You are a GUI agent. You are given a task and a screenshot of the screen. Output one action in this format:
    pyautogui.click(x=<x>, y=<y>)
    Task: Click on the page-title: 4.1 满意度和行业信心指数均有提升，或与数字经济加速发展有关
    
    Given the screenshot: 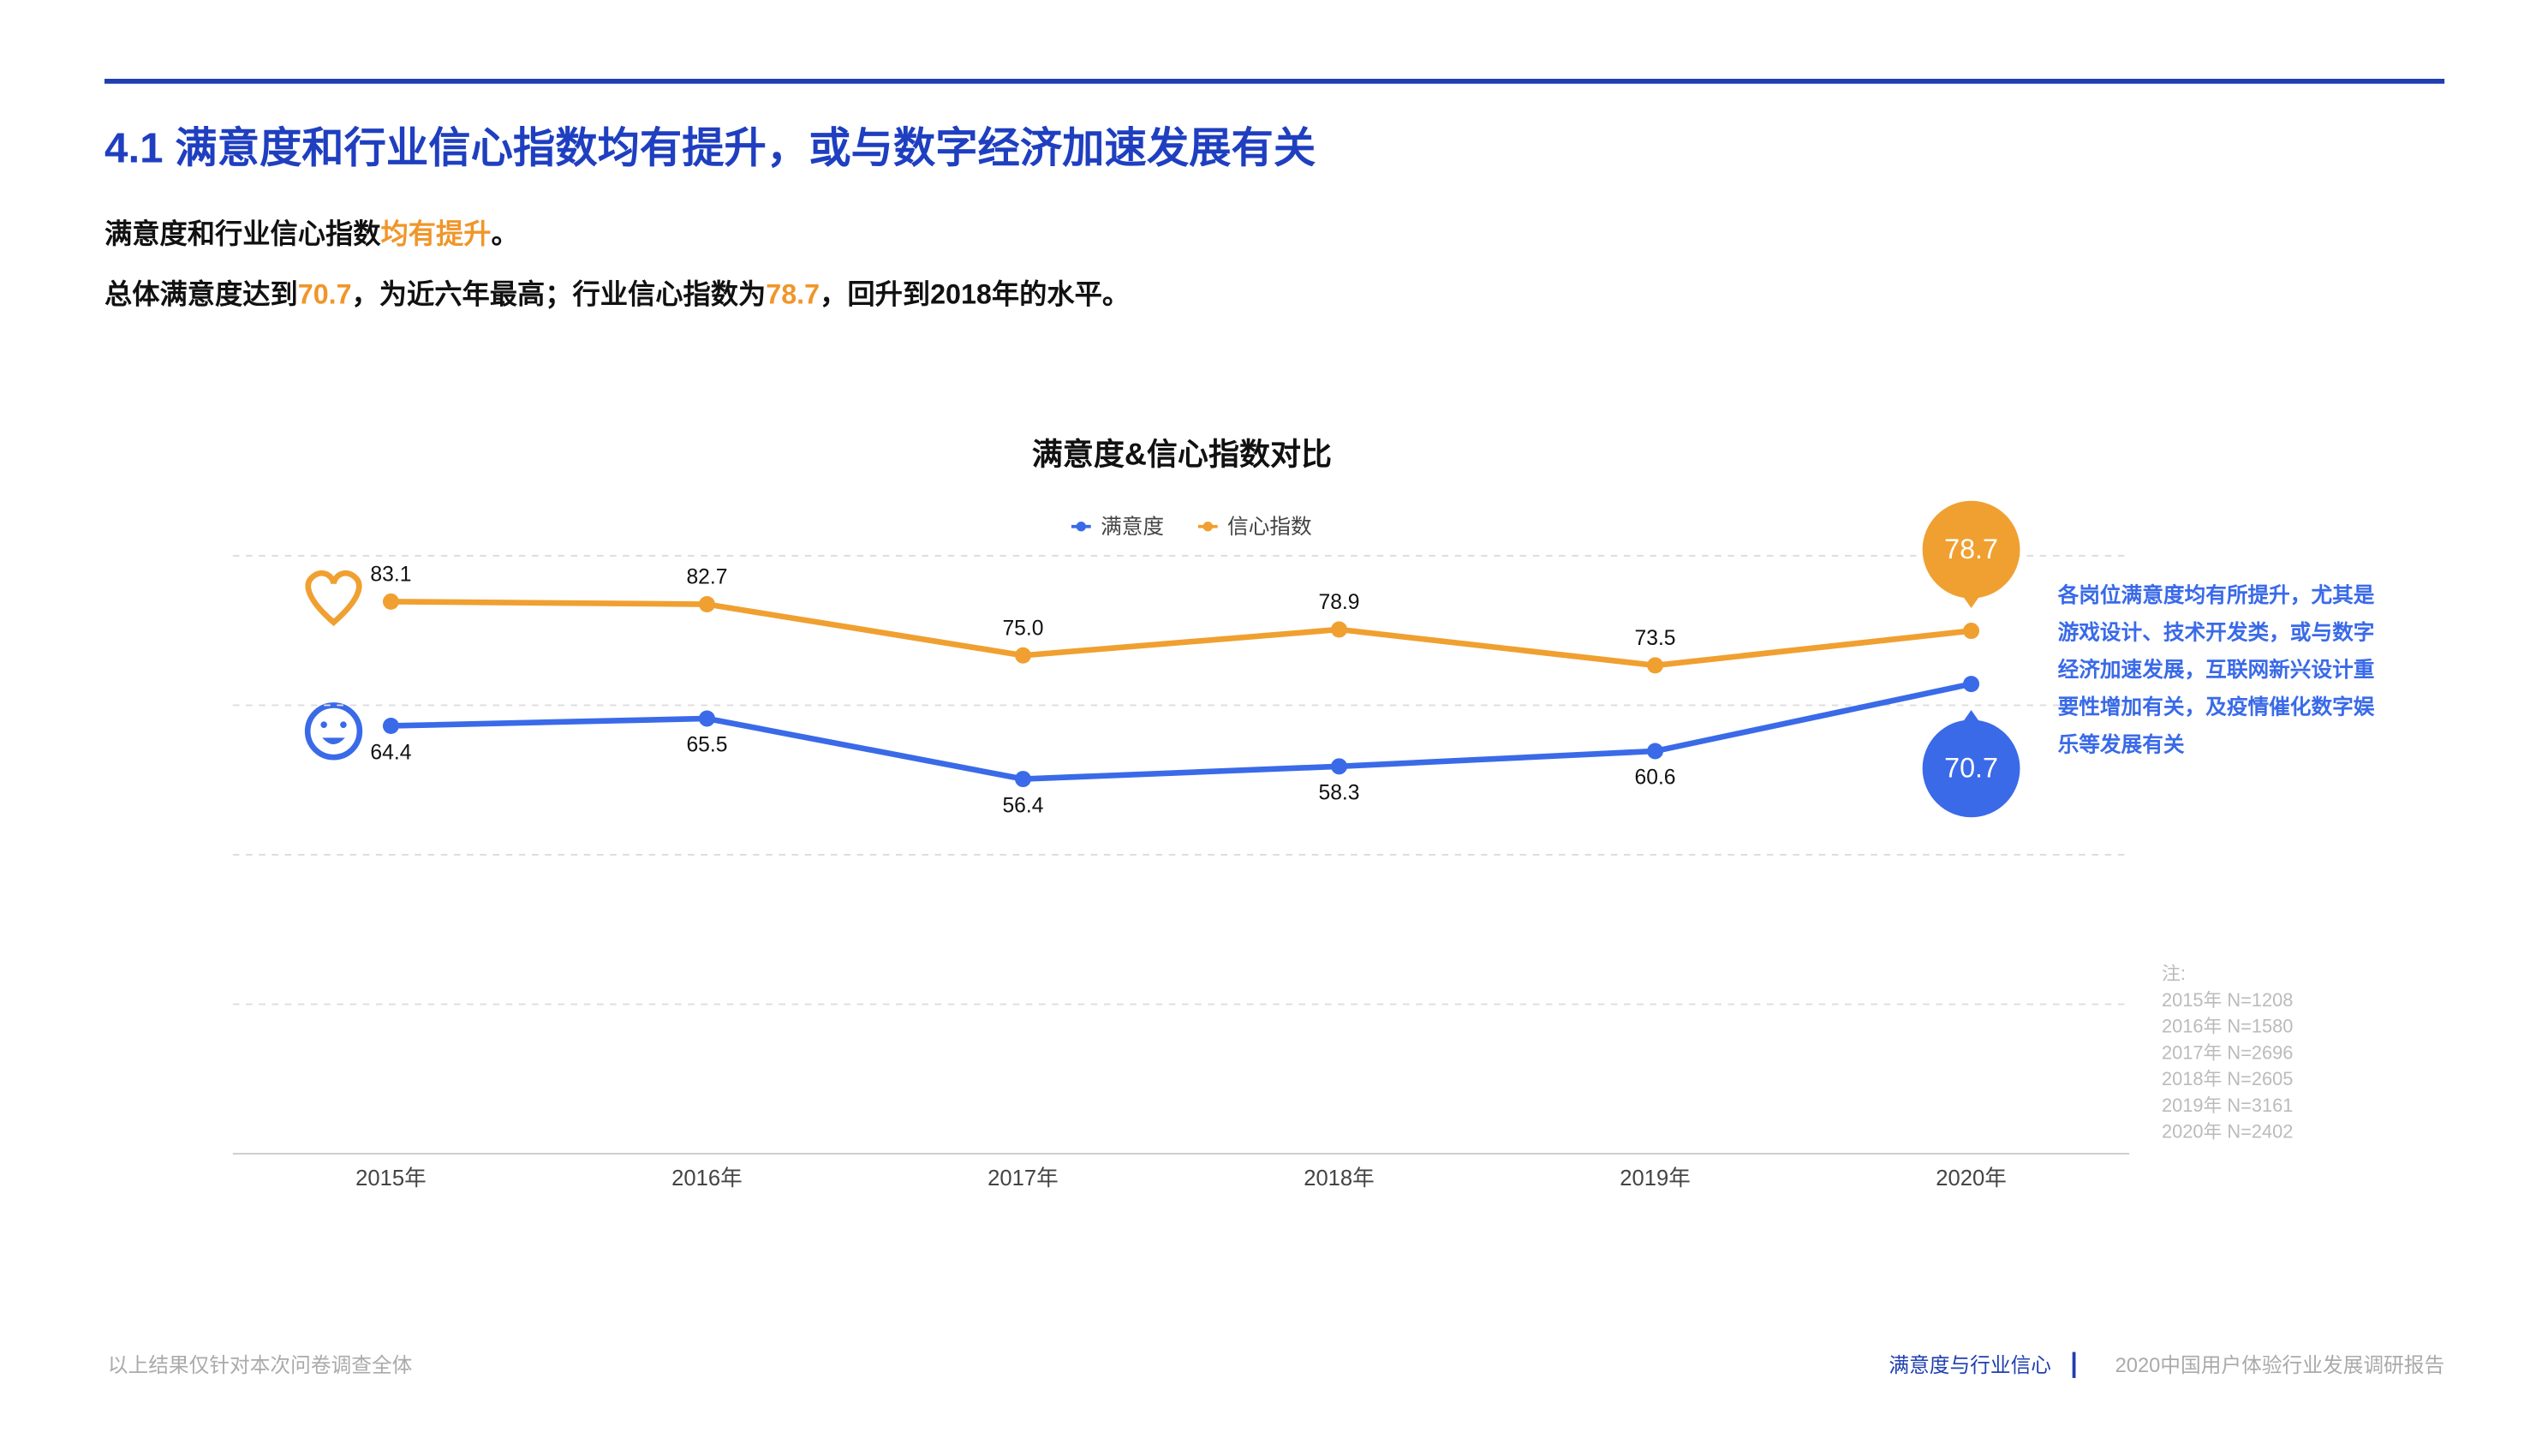 What is the action you would take?
    pyautogui.click(x=710, y=147)
    